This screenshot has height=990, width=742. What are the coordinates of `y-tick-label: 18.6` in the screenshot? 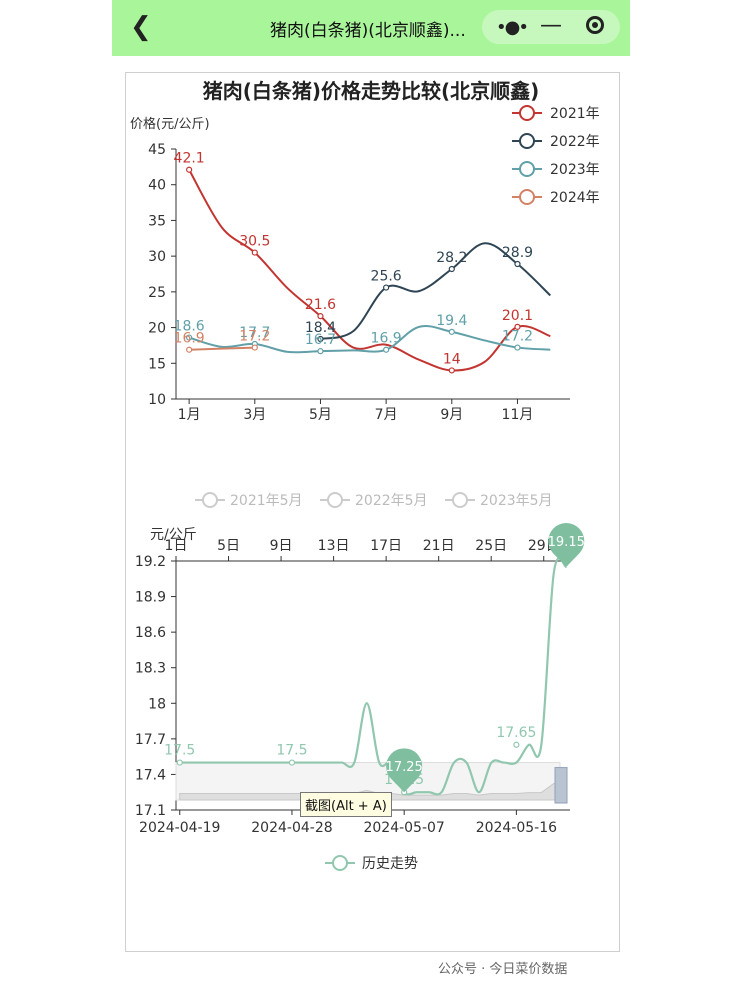 It's located at (150, 633).